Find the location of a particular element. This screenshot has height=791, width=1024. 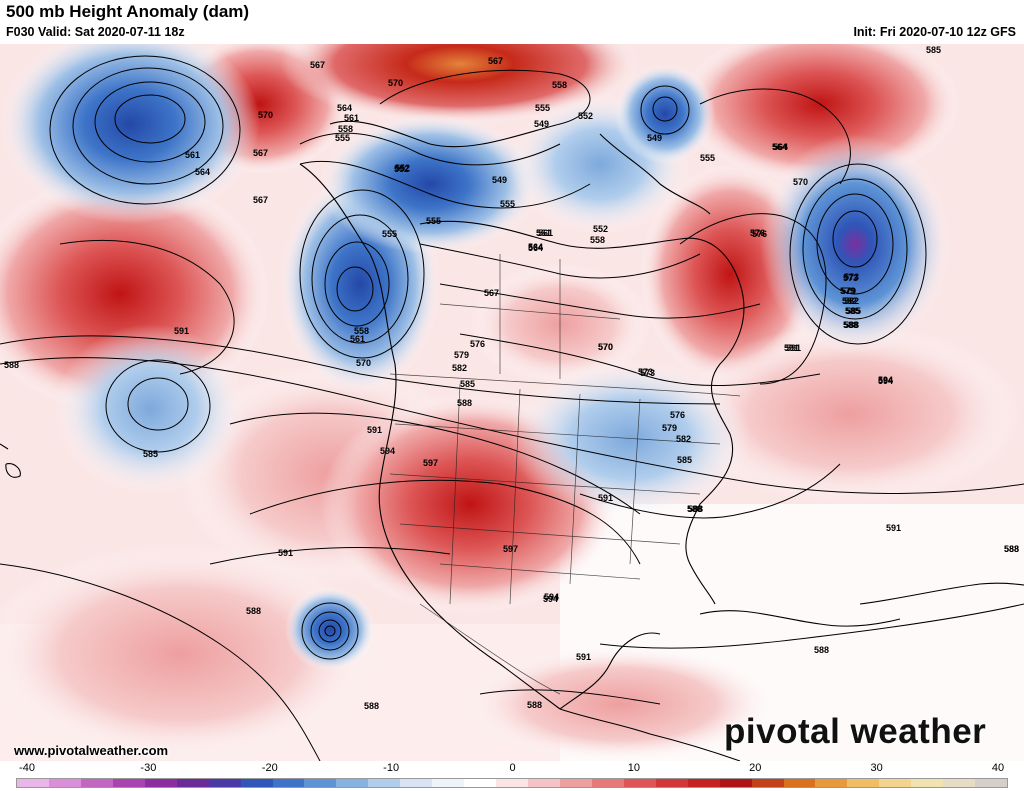

contour-label: 597 is located at coordinates (510, 549).